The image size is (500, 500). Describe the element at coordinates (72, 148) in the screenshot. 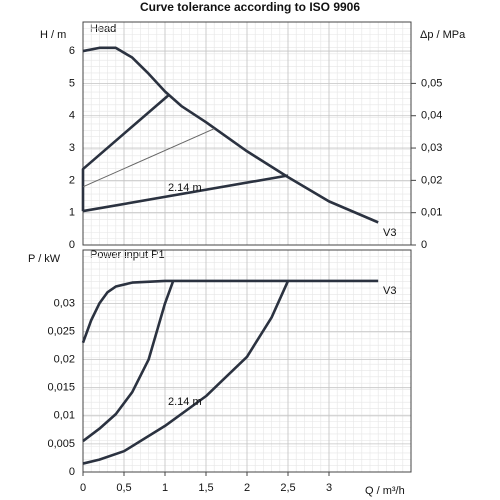

I see `y-tick-label: 3` at that location.